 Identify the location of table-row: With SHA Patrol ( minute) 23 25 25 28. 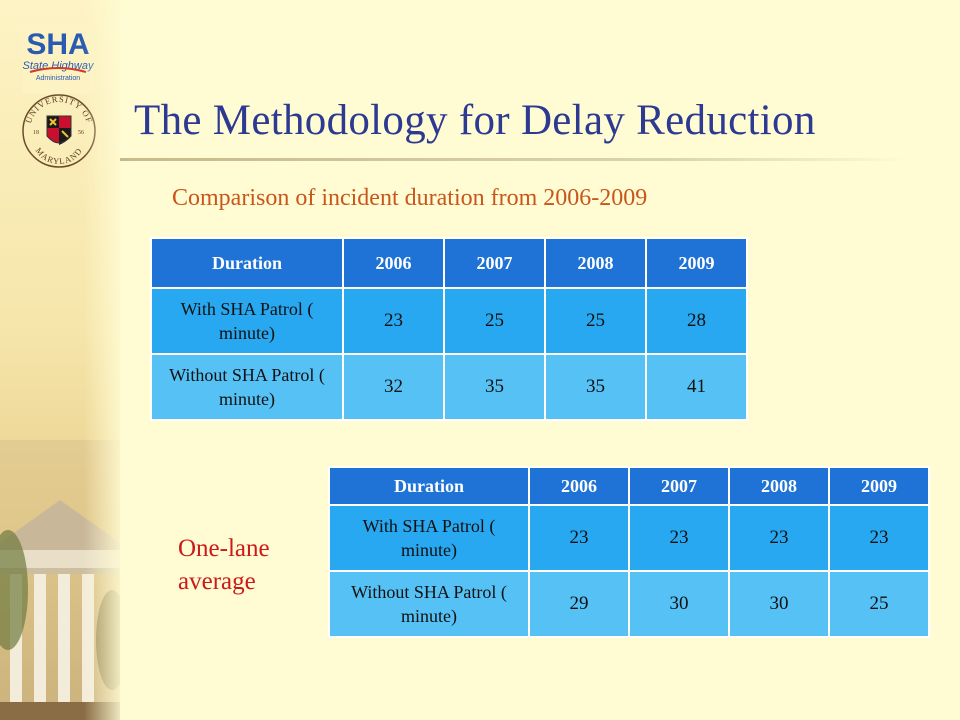
(449, 321).